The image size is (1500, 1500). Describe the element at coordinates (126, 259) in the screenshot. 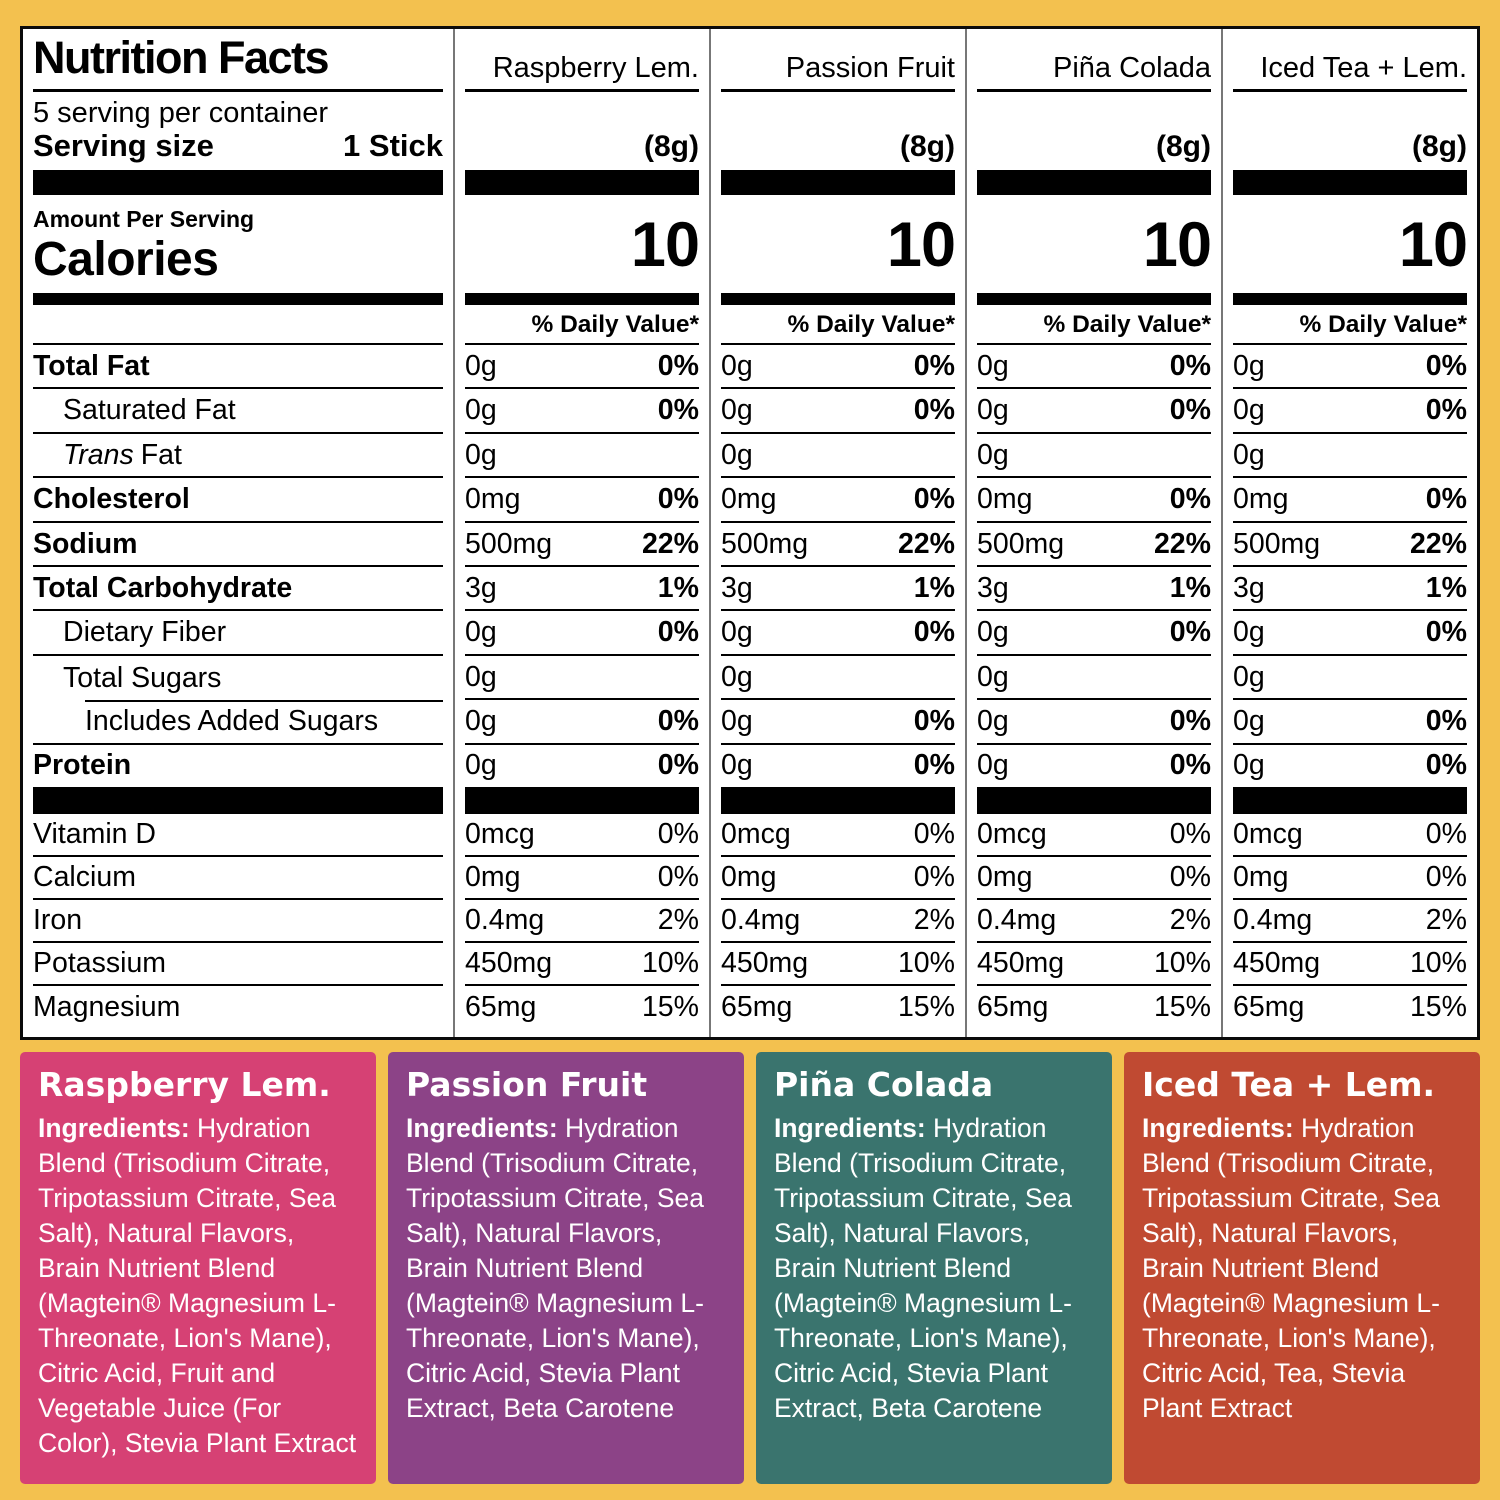

I see `calories-label: Calories` at that location.